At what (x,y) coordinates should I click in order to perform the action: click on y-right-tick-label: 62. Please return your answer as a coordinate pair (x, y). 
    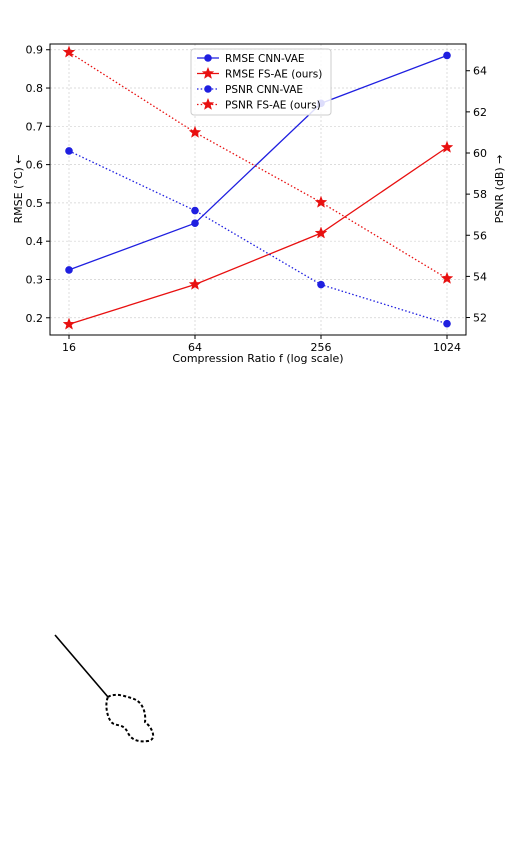
    Looking at the image, I should click on (480, 112).